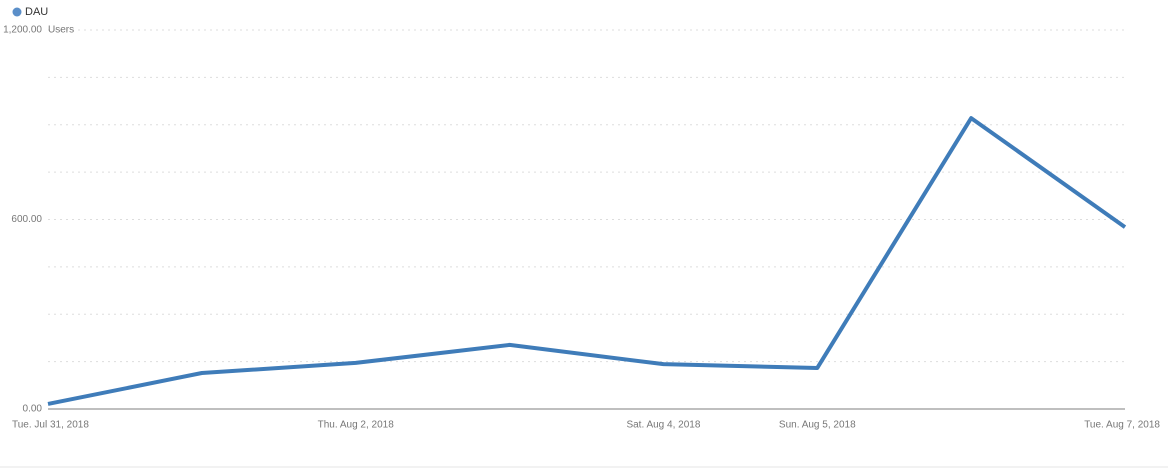  Describe the element at coordinates (356, 425) in the screenshot. I see `x-tick-label: Thu. Aug 2, 2018` at that location.